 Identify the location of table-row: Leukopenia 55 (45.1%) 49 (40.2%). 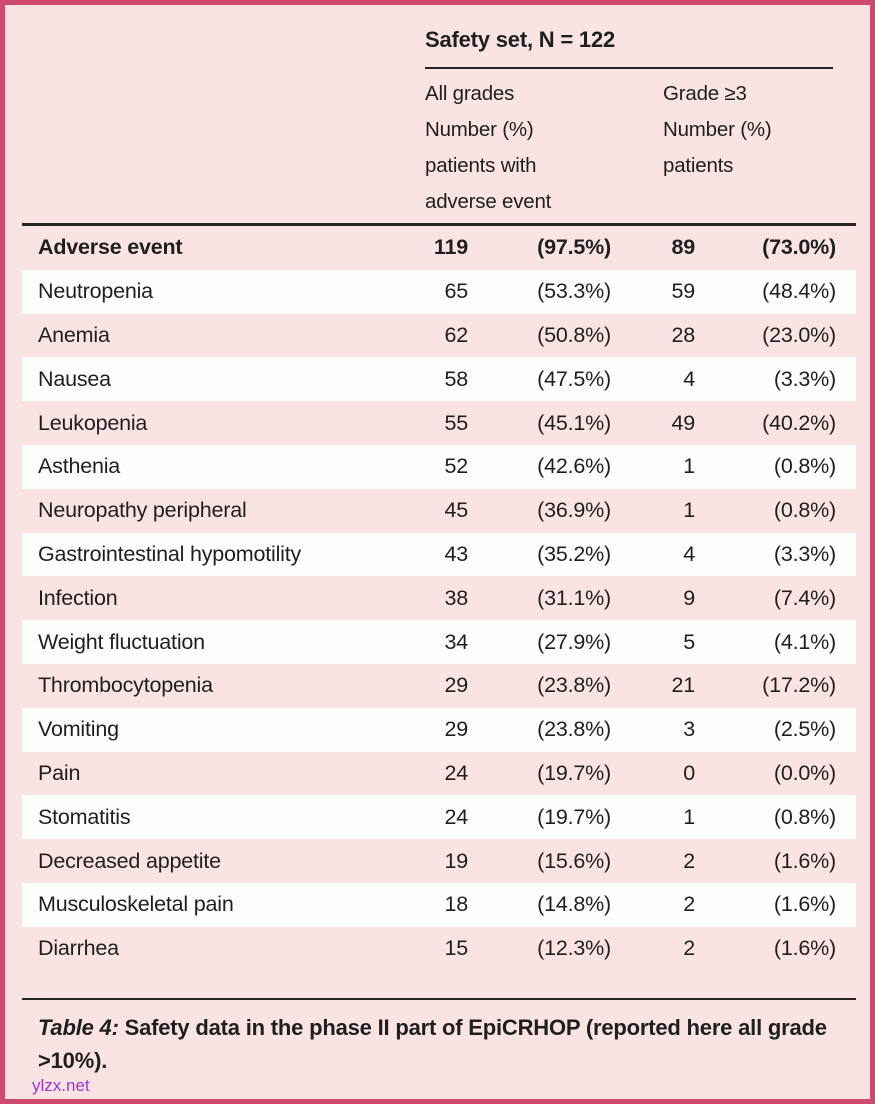
(439, 423).